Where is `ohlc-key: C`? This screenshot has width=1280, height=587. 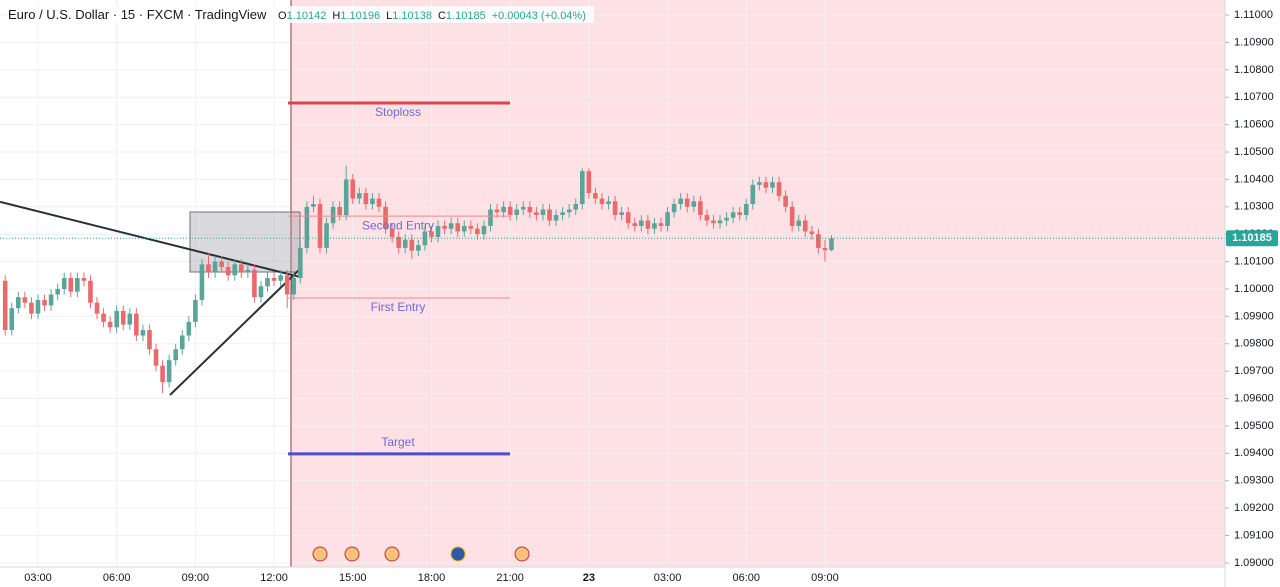
ohlc-key: C is located at coordinates (441, 16).